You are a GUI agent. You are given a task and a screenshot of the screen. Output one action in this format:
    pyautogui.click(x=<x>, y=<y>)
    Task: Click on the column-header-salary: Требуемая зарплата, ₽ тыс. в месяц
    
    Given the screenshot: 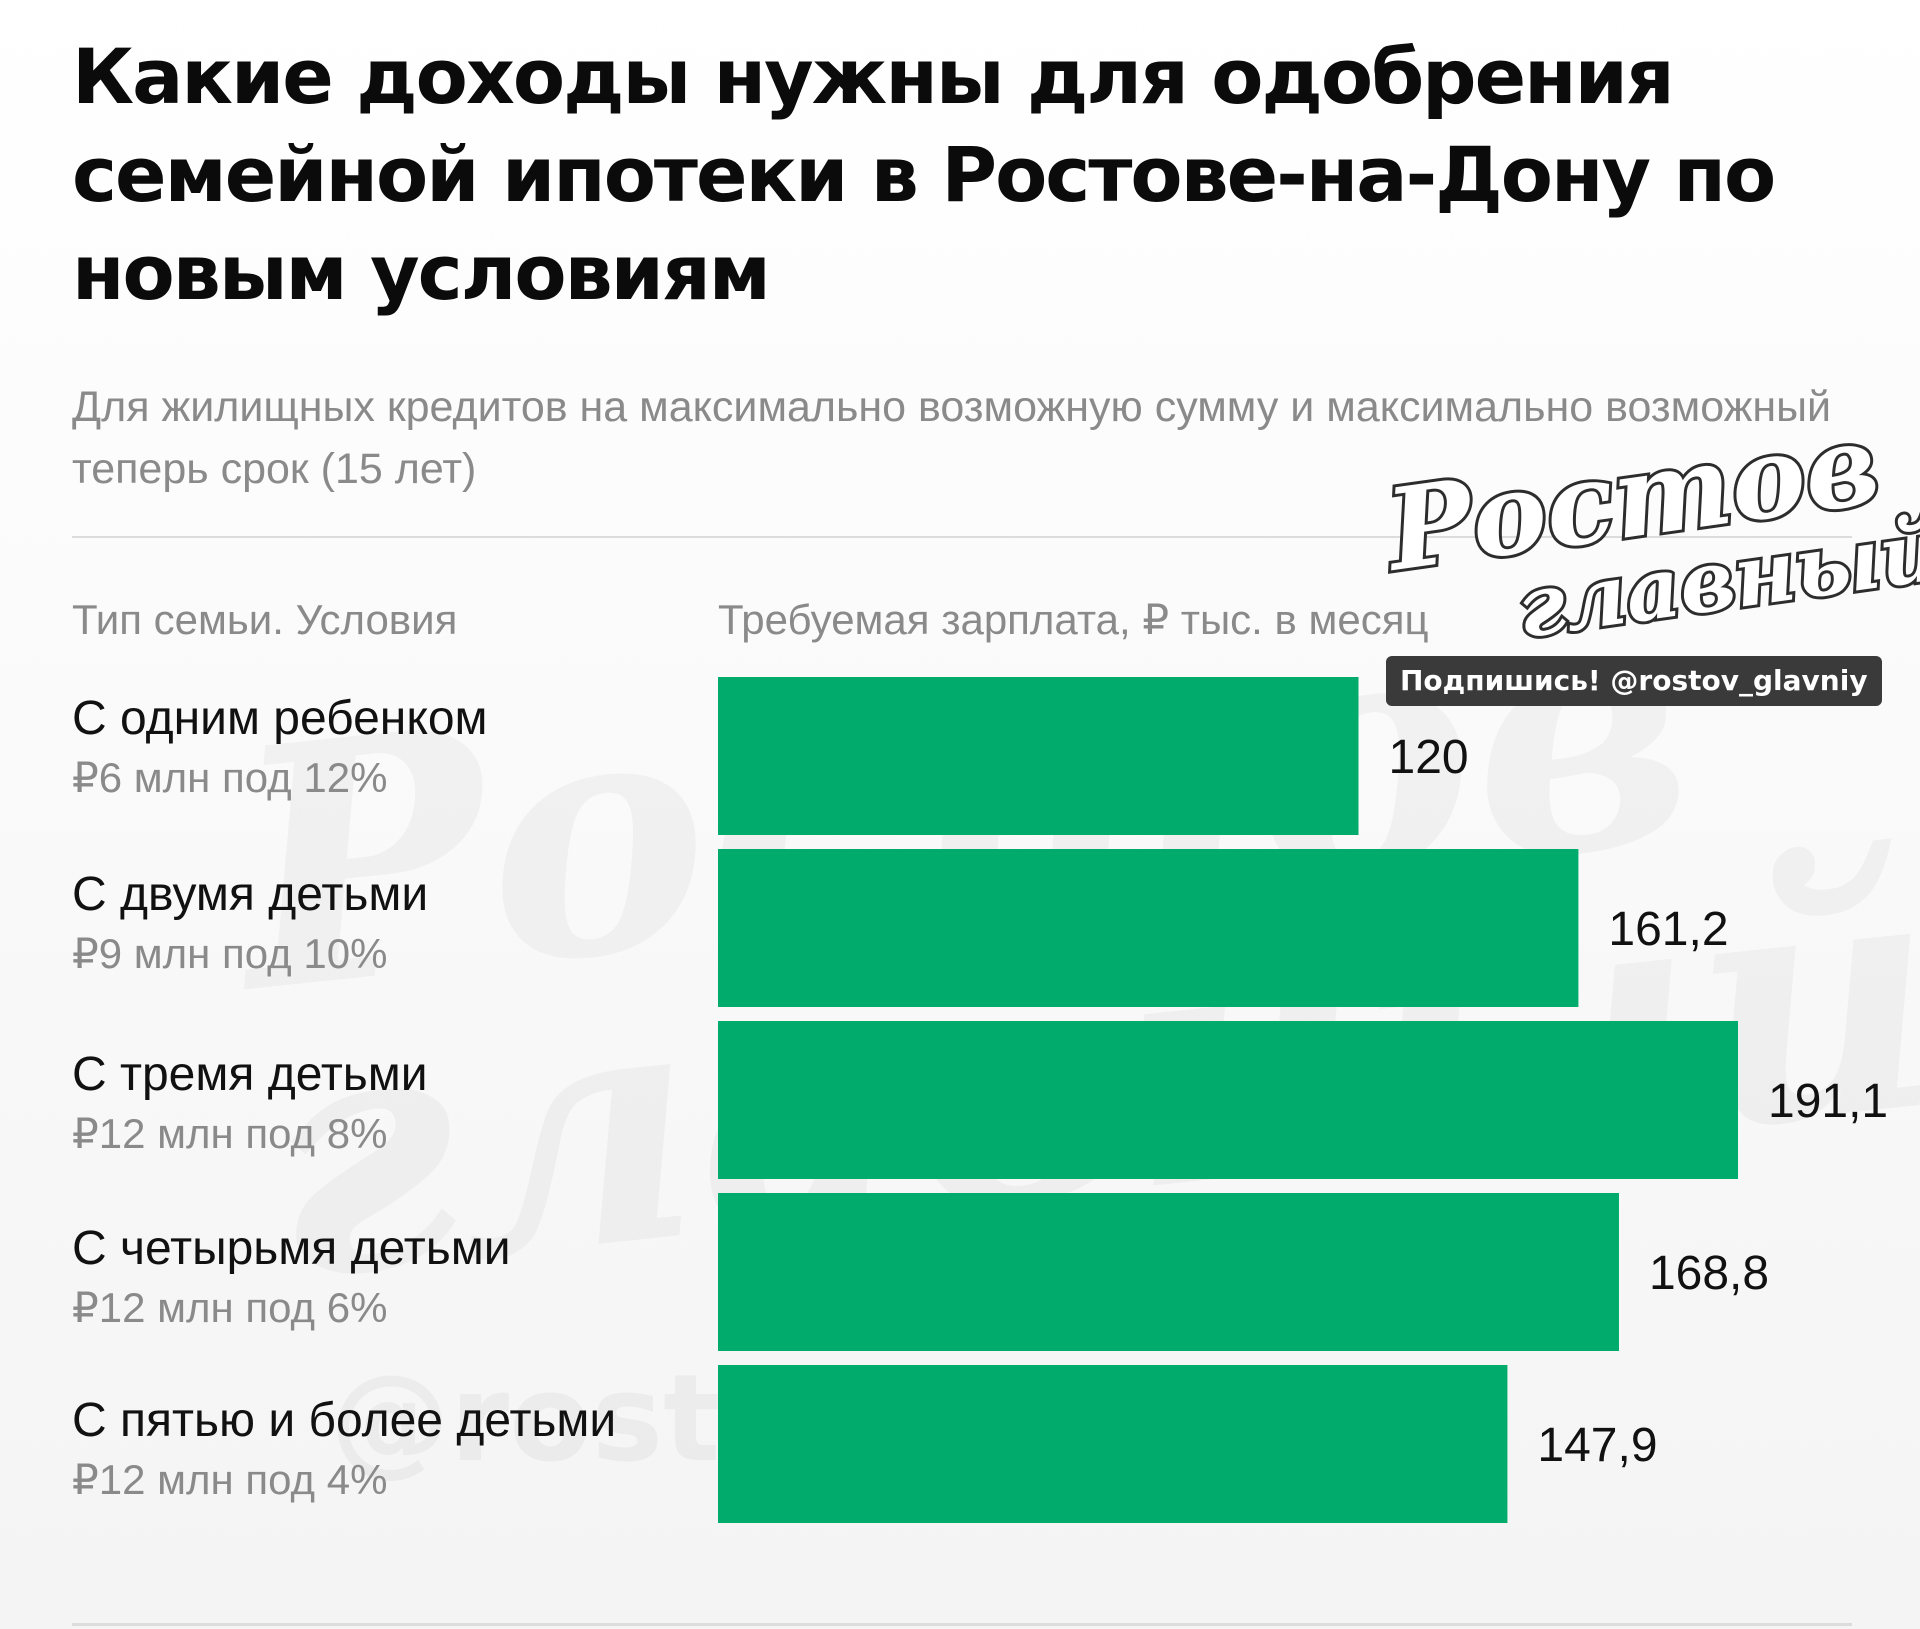 What is the action you would take?
    pyautogui.click(x=1073, y=619)
    